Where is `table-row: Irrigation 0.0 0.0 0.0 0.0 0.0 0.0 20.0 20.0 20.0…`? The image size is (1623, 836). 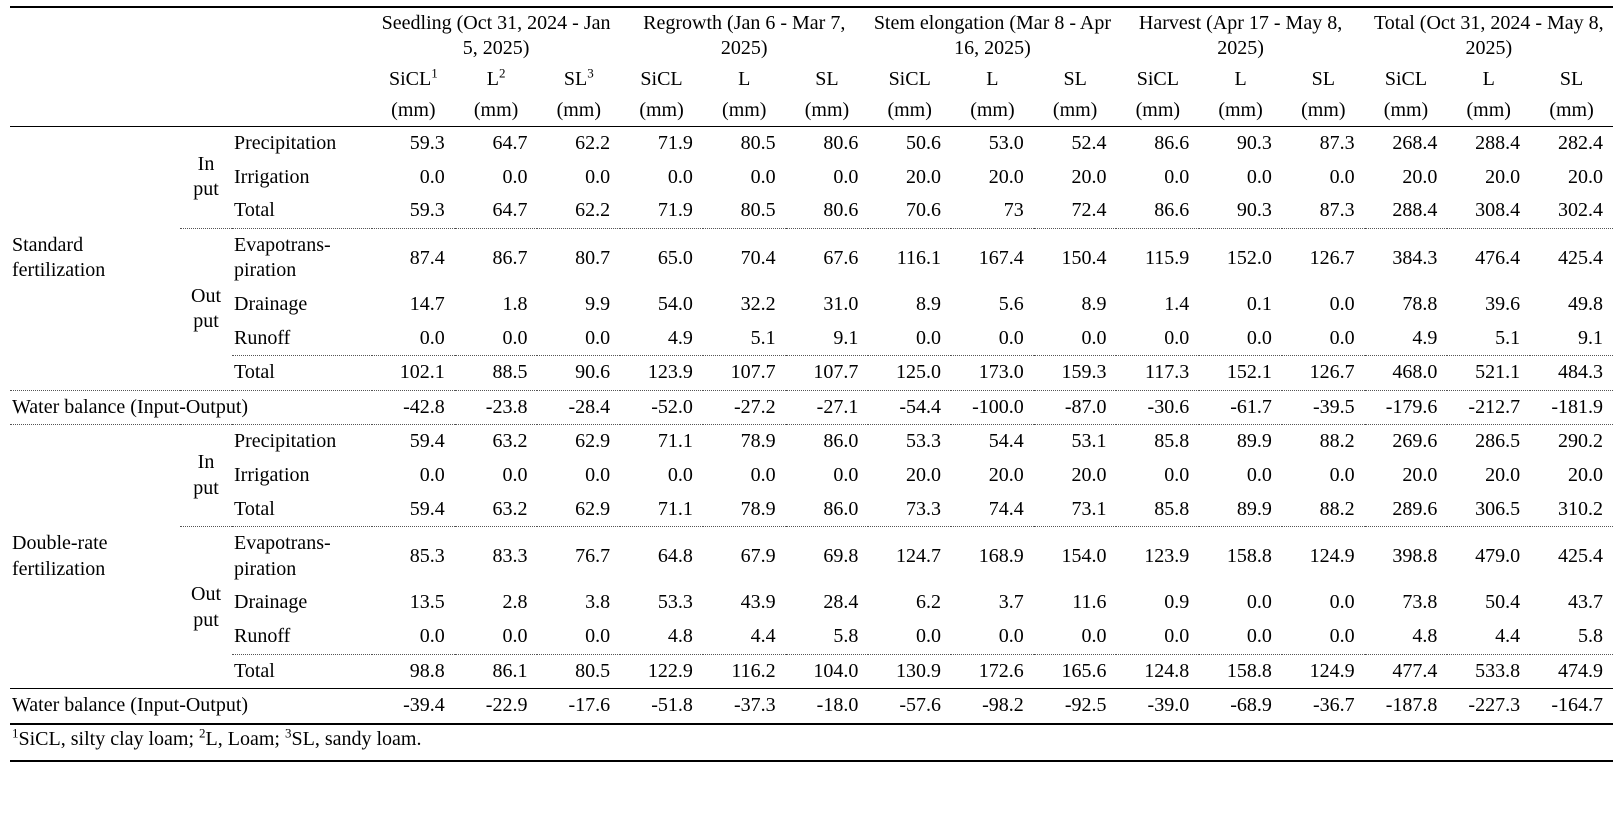
table-row: Irrigation 0.0 0.0 0.0 0.0 0.0 0.0 20.0 20.0 20.0… is located at coordinates (811, 476).